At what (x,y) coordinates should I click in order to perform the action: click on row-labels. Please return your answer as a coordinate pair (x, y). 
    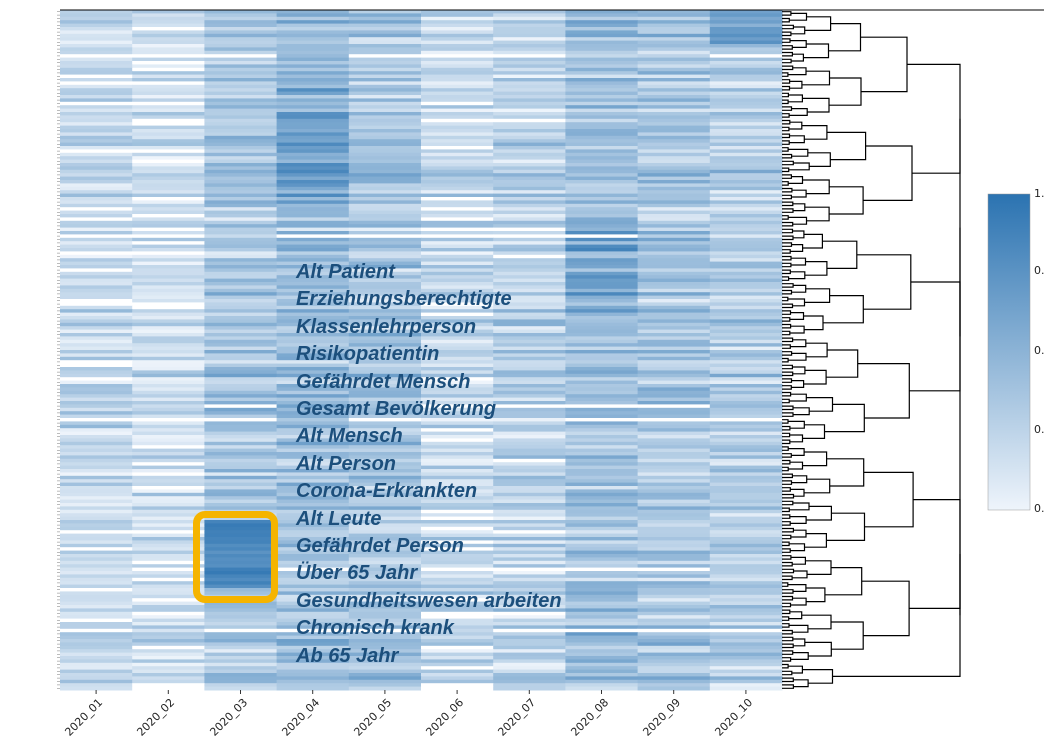
    Looking at the image, I should click on (58, 350).